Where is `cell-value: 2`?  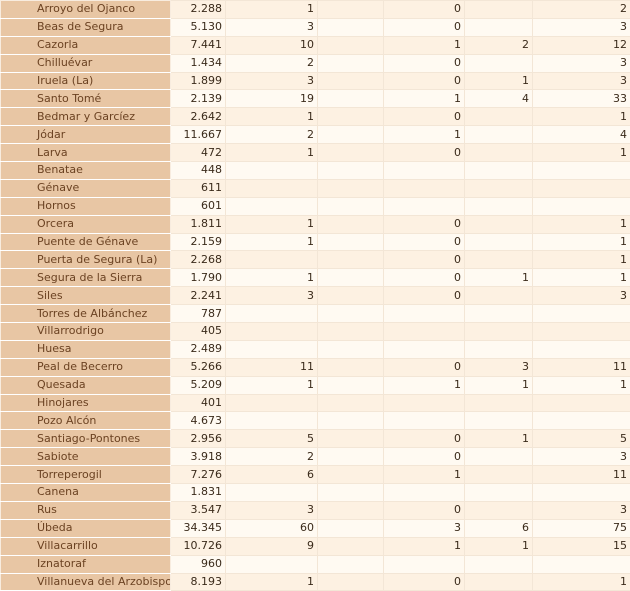 cell-value: 2 is located at coordinates (498, 45).